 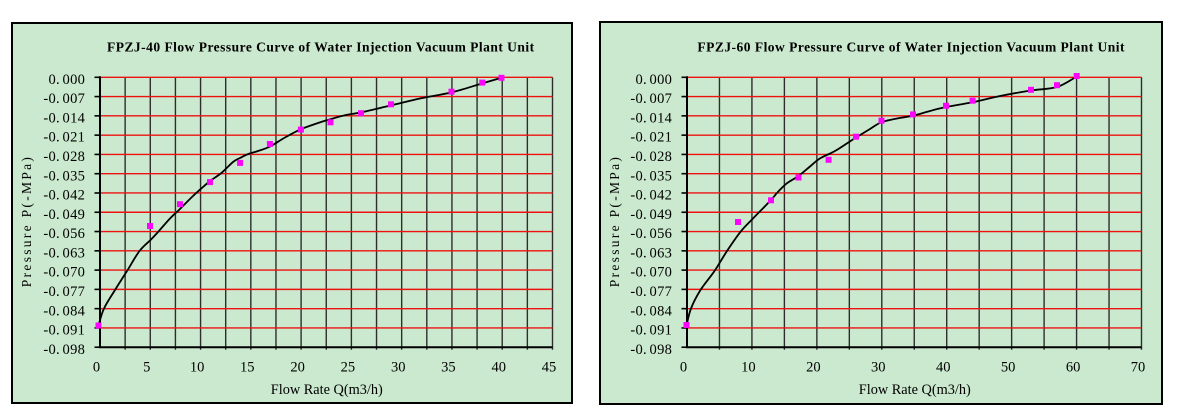 What do you see at coordinates (1073, 367) in the screenshot?
I see `svg-text: 60` at bounding box center [1073, 367].